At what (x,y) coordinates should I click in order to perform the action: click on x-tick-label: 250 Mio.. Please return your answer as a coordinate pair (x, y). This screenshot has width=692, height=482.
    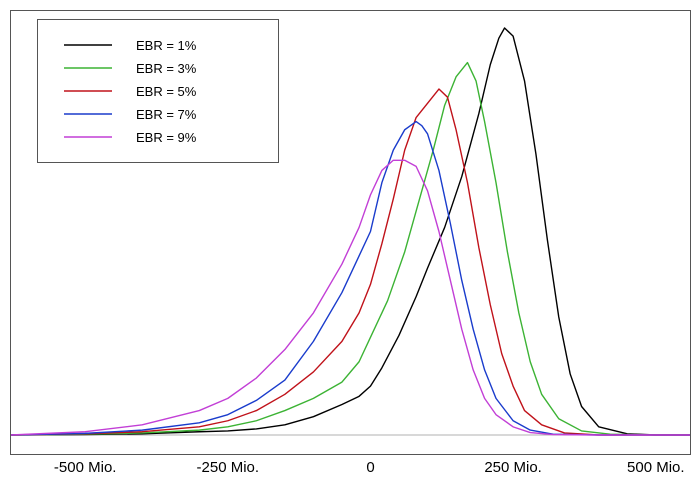
    Looking at the image, I should click on (513, 467).